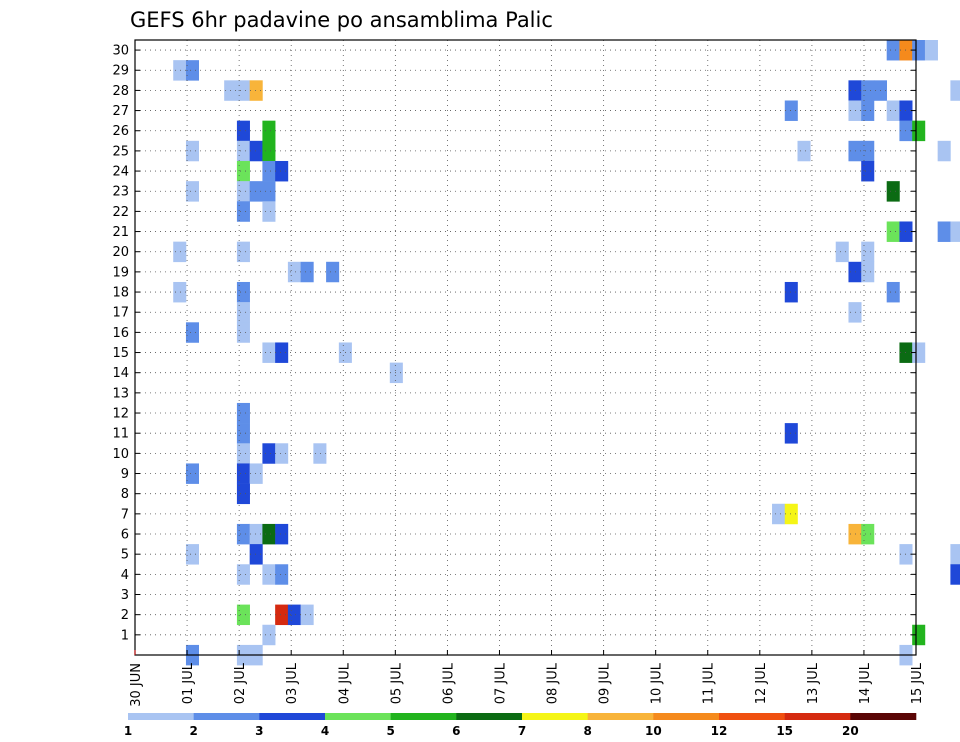 The height and width of the screenshot is (742, 960). I want to click on x-tick-label: 11 JUL, so click(709, 683).